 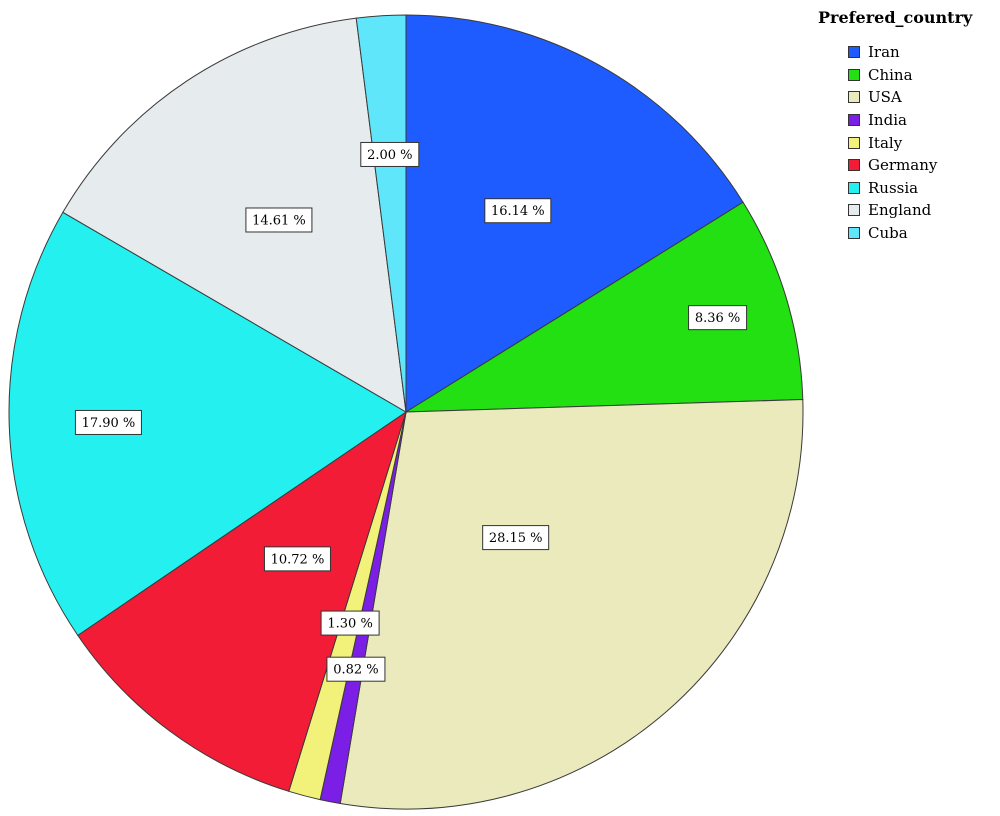 I want to click on data-label-usa: 28.15 %, so click(x=516, y=538).